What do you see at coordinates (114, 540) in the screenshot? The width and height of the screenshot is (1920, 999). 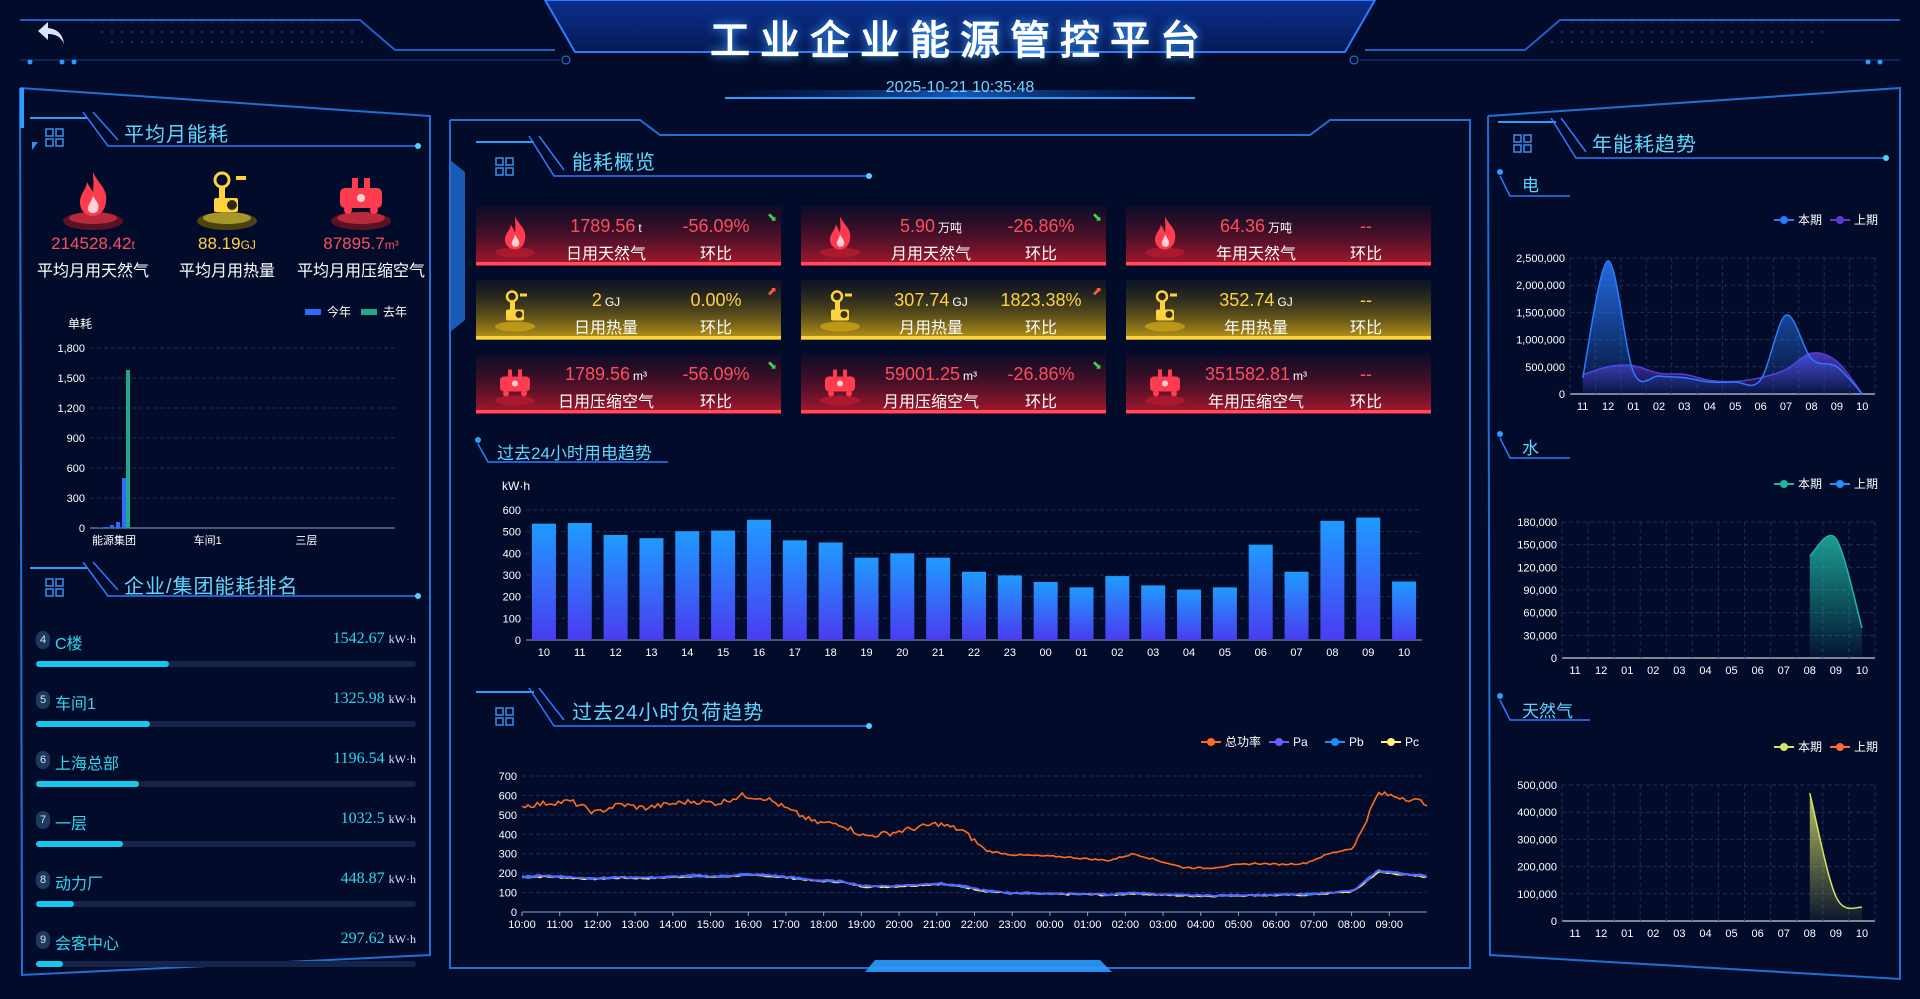 I see `x-tick-label: 能源集团` at bounding box center [114, 540].